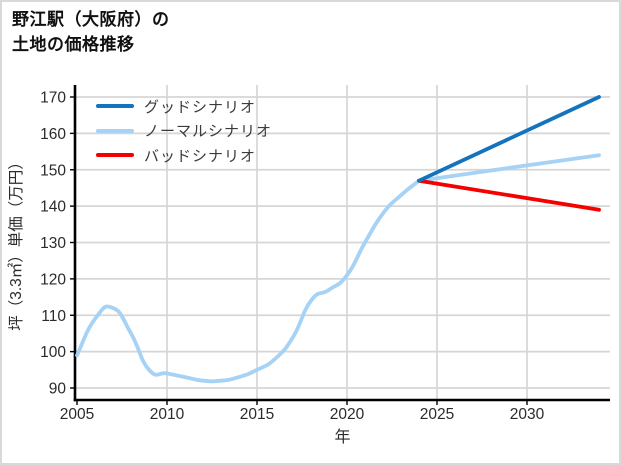 This screenshot has height=465, width=621. I want to click on y-tick-label: 160, so click(53, 134).